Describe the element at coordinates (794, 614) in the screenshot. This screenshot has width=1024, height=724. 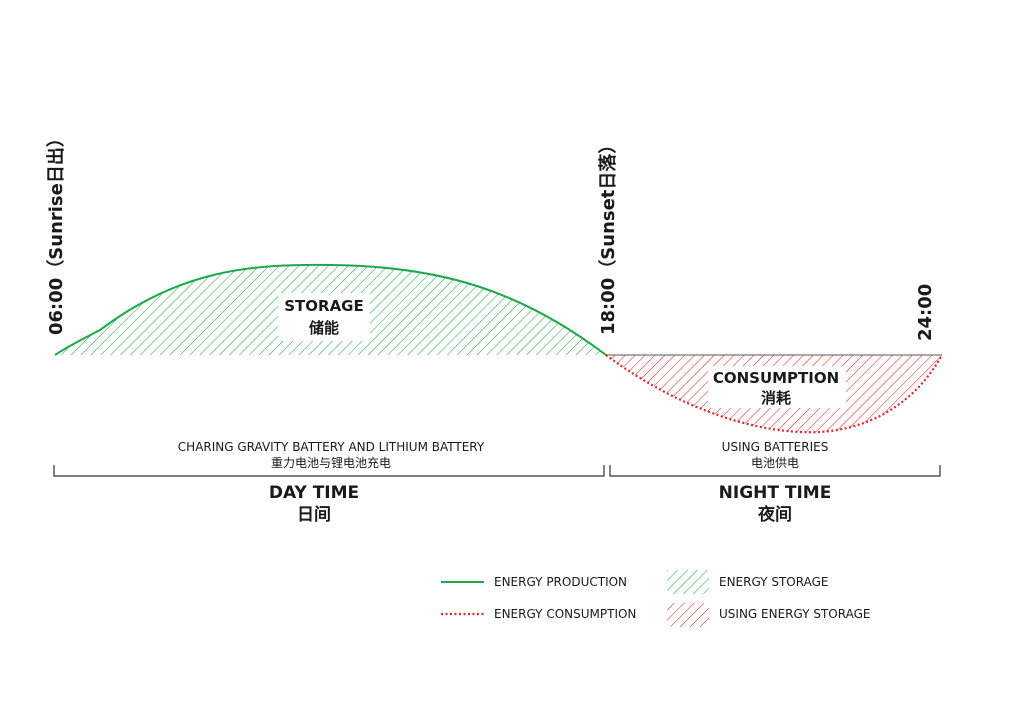
I see `legend-using-storage-label: USING ENERGY STORAGE` at that location.